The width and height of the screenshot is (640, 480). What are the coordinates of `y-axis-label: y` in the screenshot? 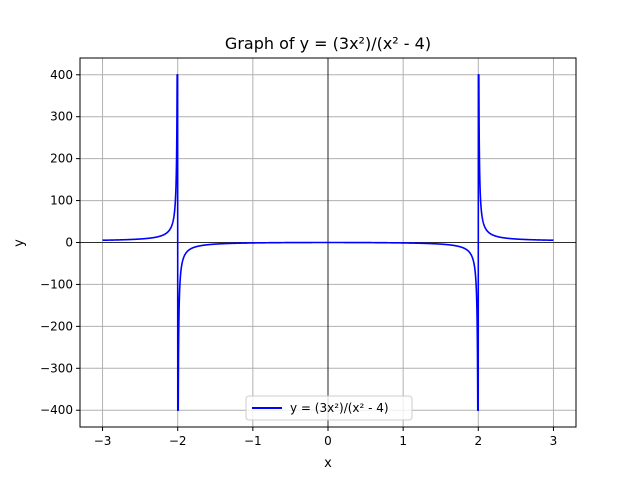 It's located at (19, 243).